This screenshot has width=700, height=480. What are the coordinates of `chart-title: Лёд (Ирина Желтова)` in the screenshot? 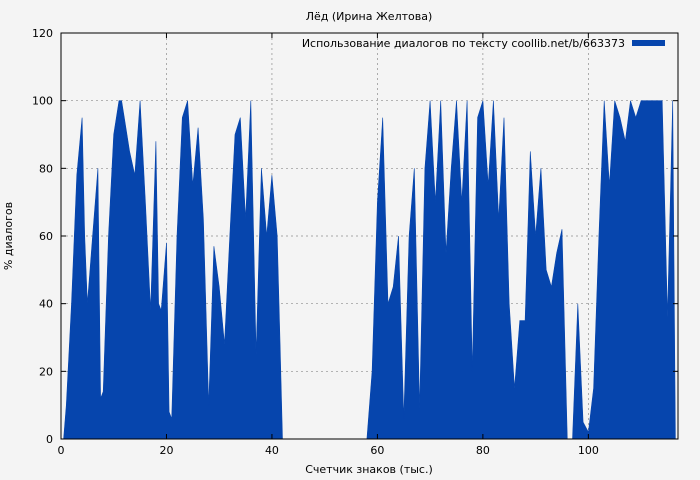 It's located at (369, 16).